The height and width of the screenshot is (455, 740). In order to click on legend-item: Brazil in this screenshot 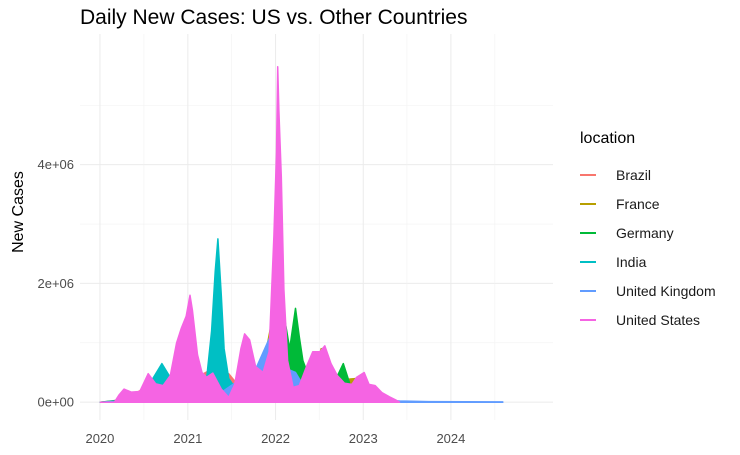, I will do `click(648, 174)`.